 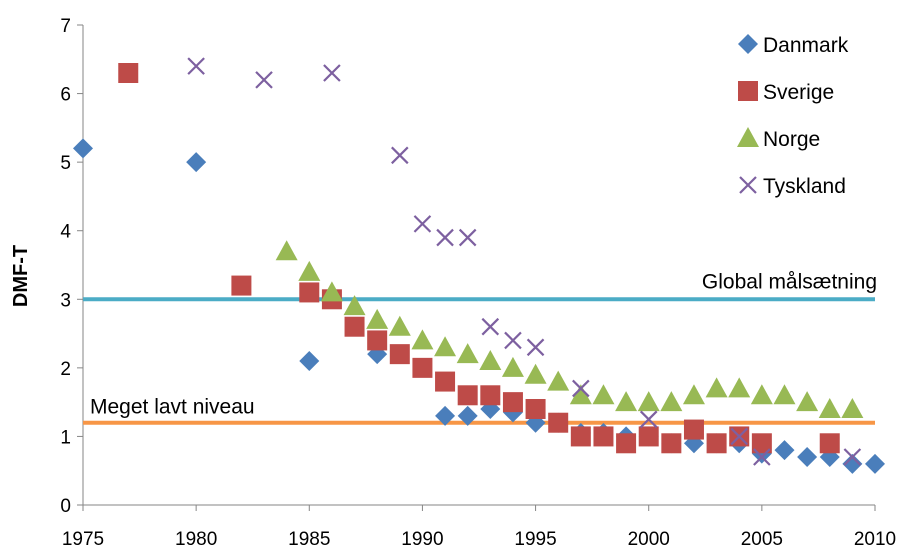 What do you see at coordinates (21, 276) in the screenshot?
I see `y-axis-label: DMF-T` at bounding box center [21, 276].